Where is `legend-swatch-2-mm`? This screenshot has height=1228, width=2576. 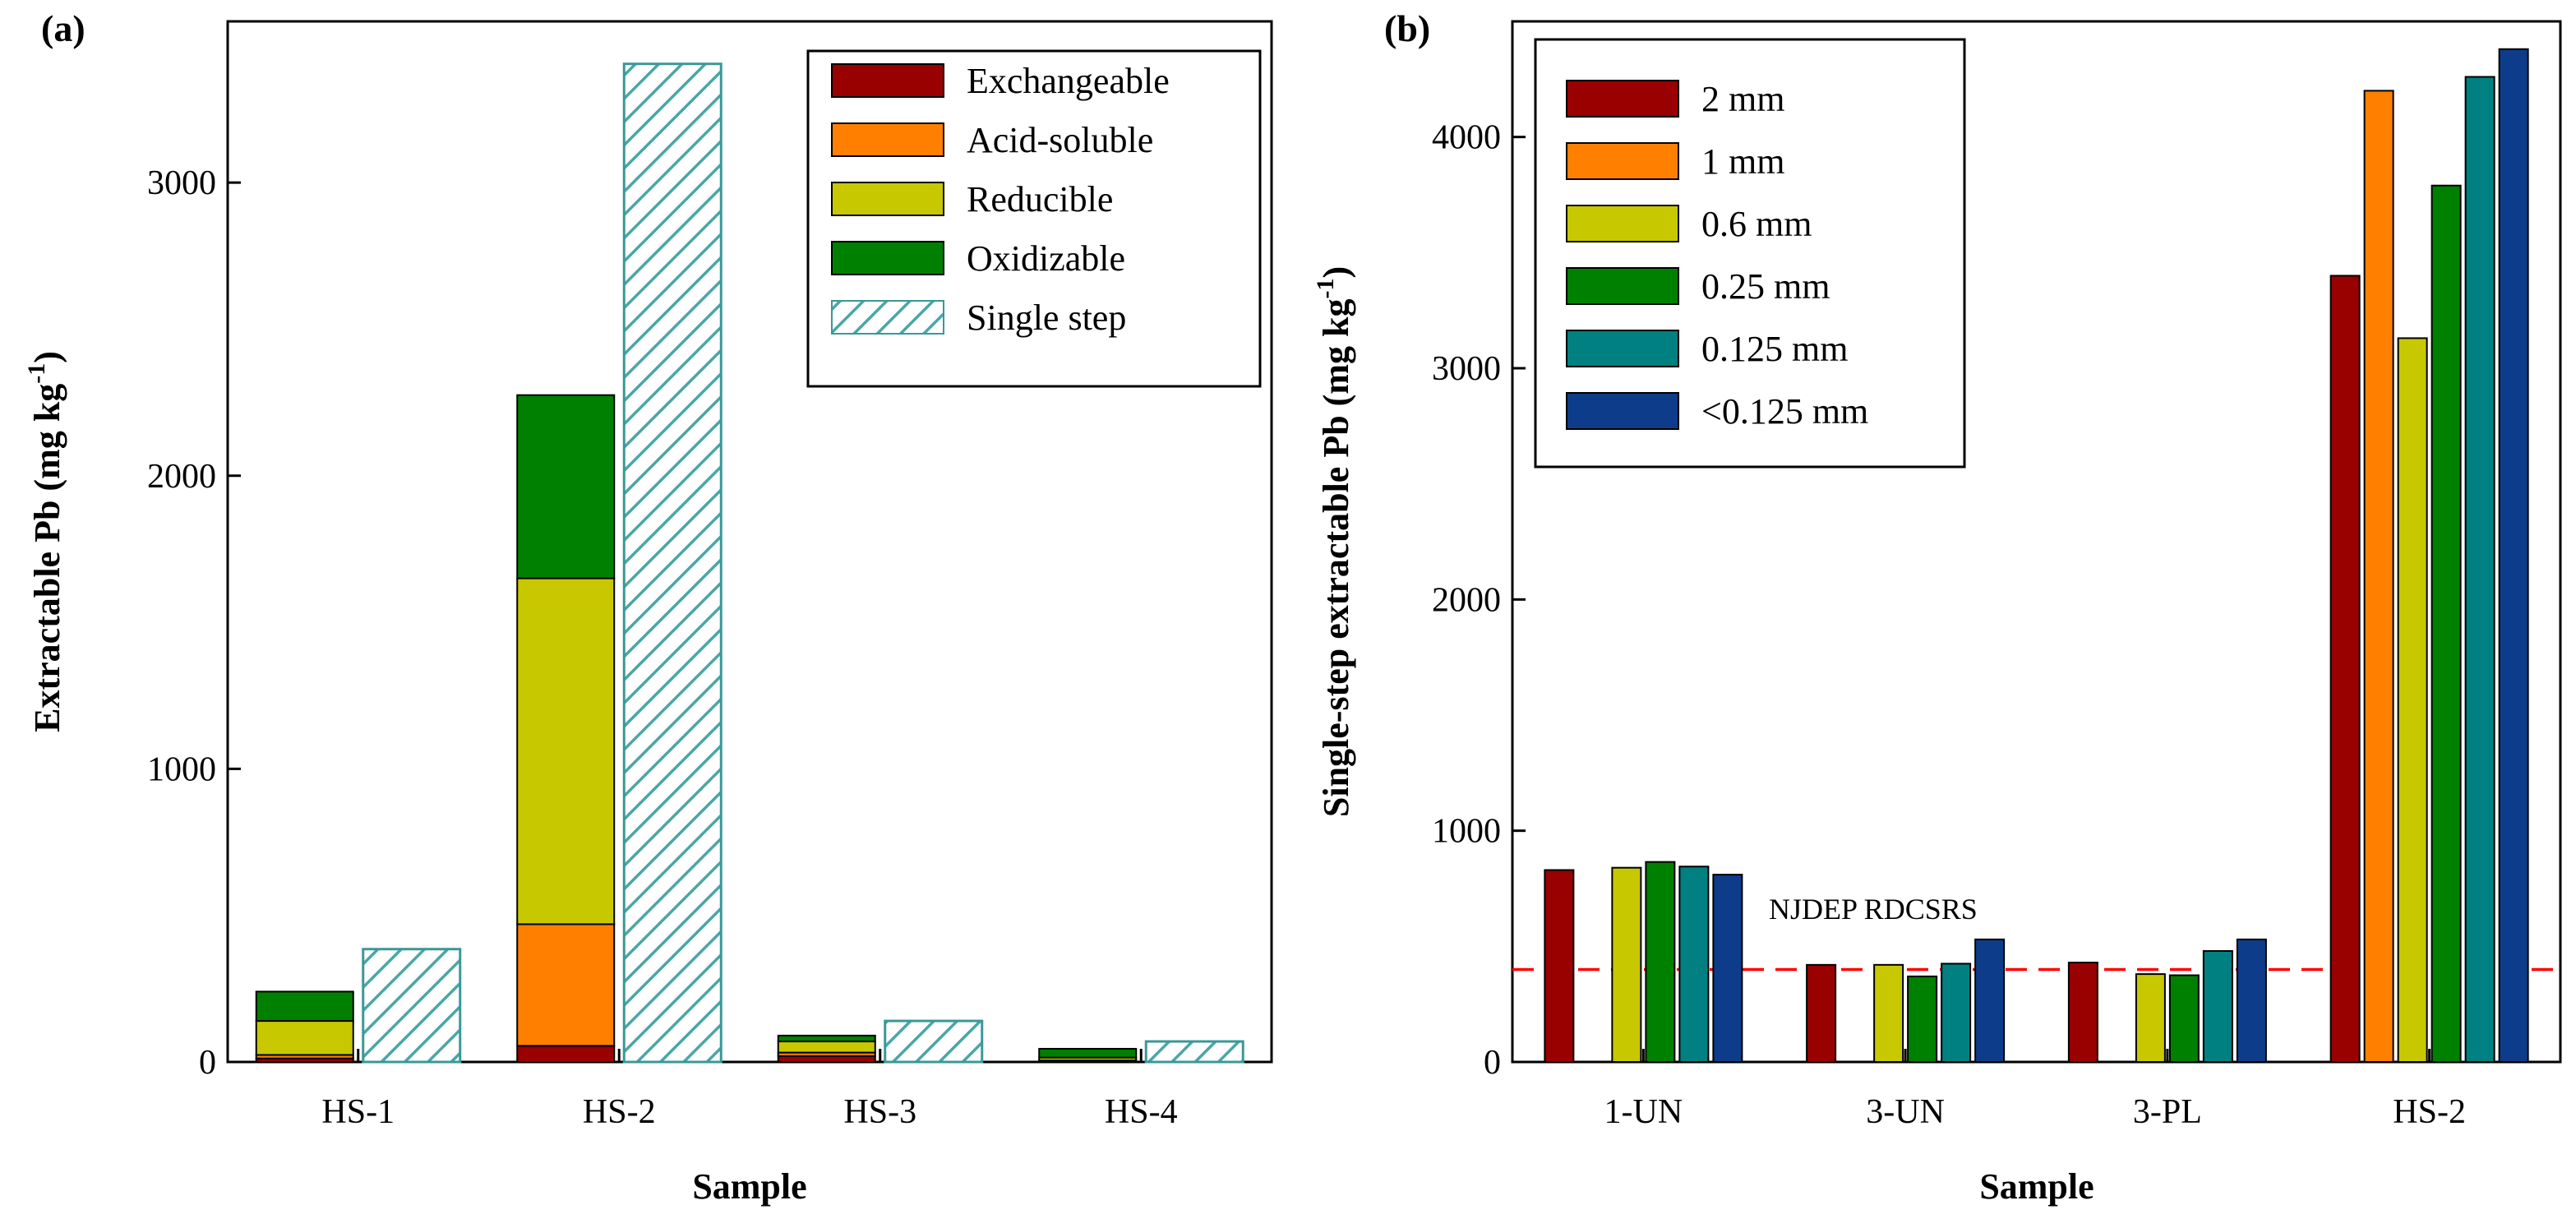
legend-swatch-2-mm is located at coordinates (1623, 99).